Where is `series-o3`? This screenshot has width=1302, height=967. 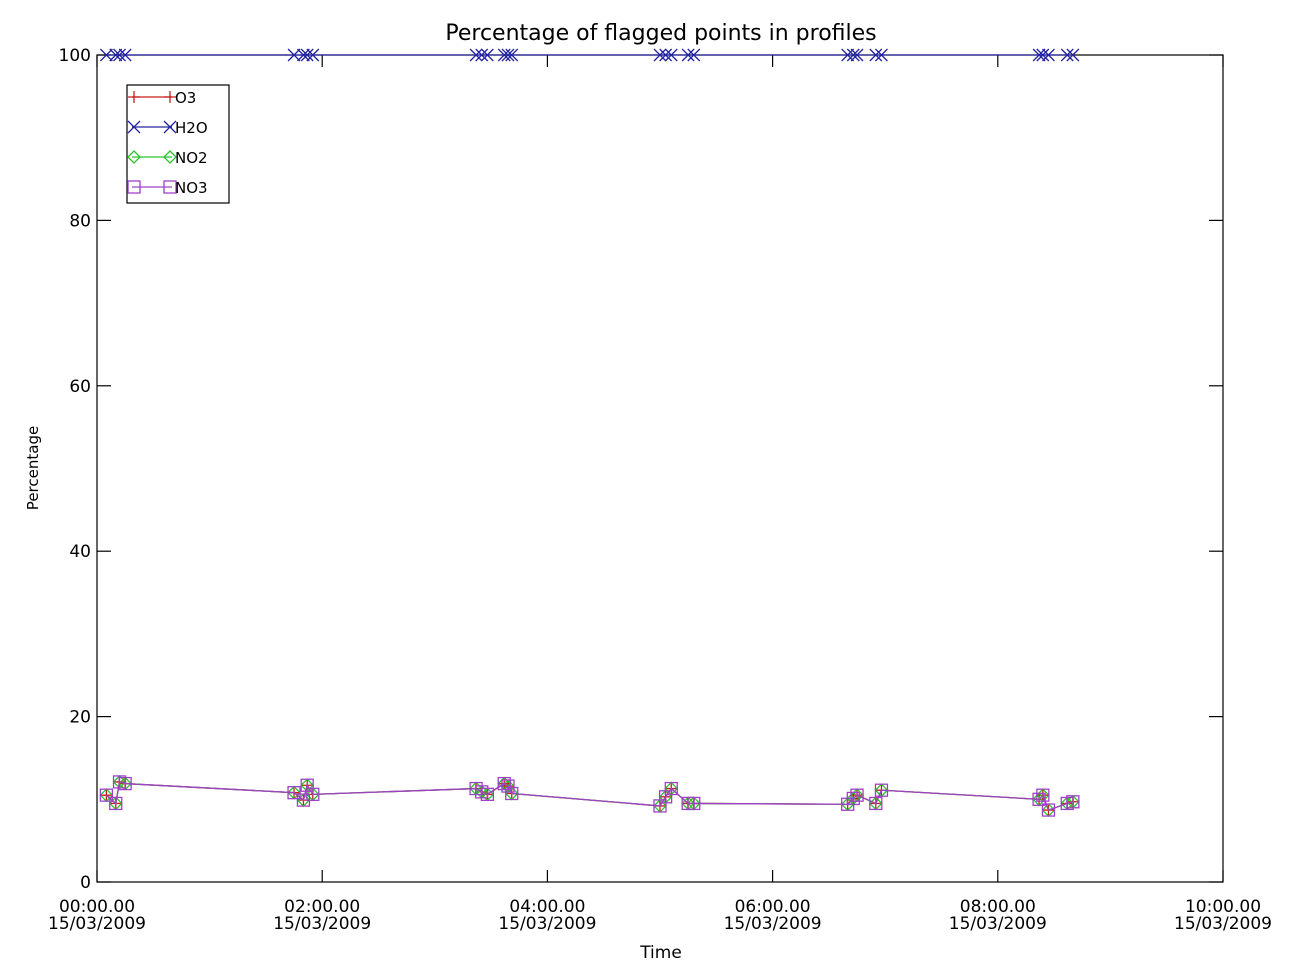
series-o3 is located at coordinates (589, 796).